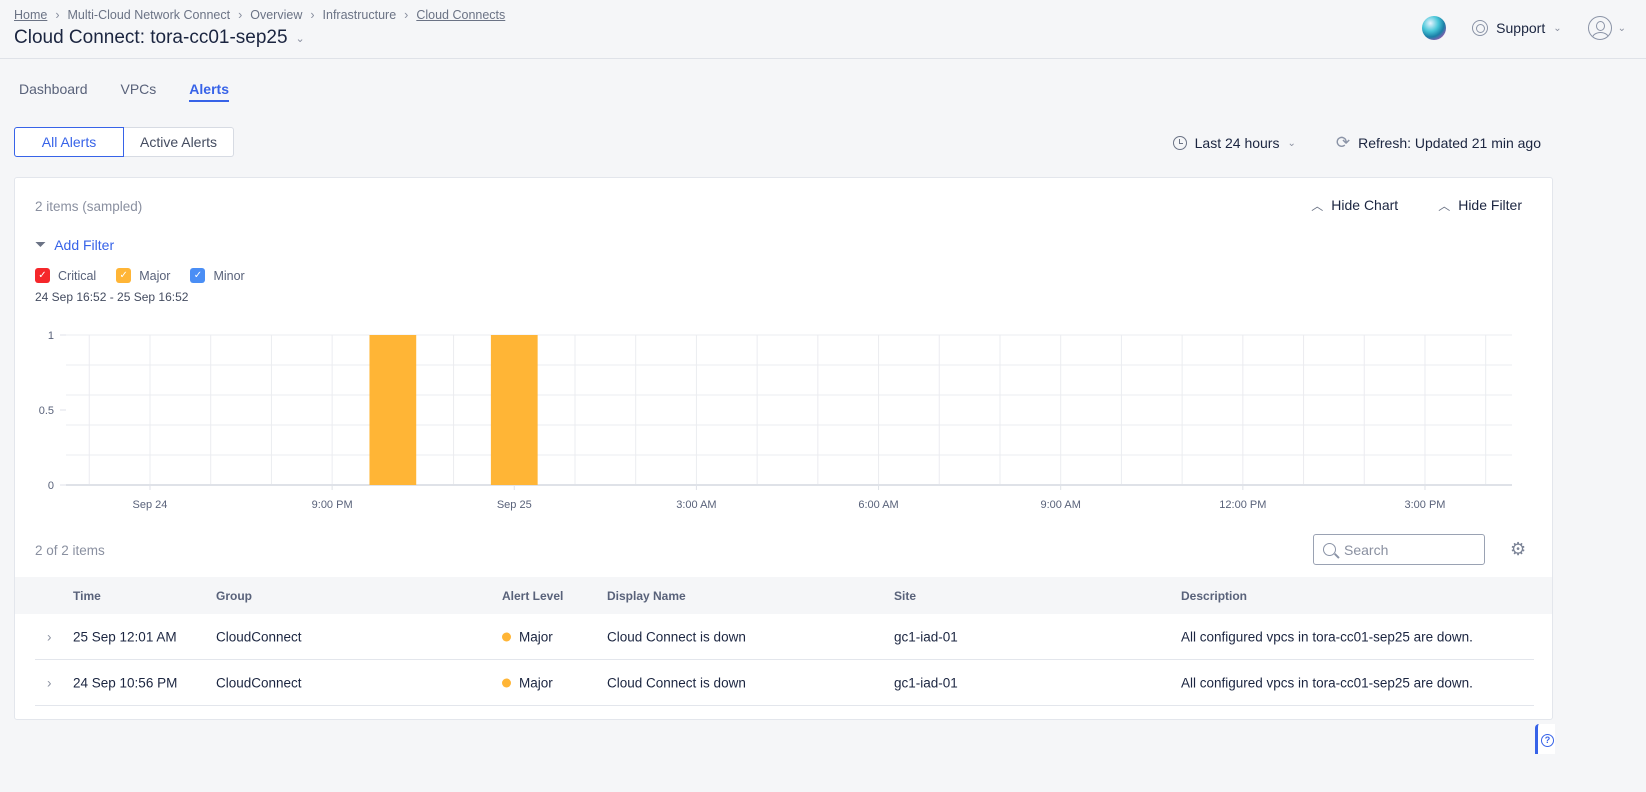  I want to click on gear-icon: ⚙, so click(1518, 549).